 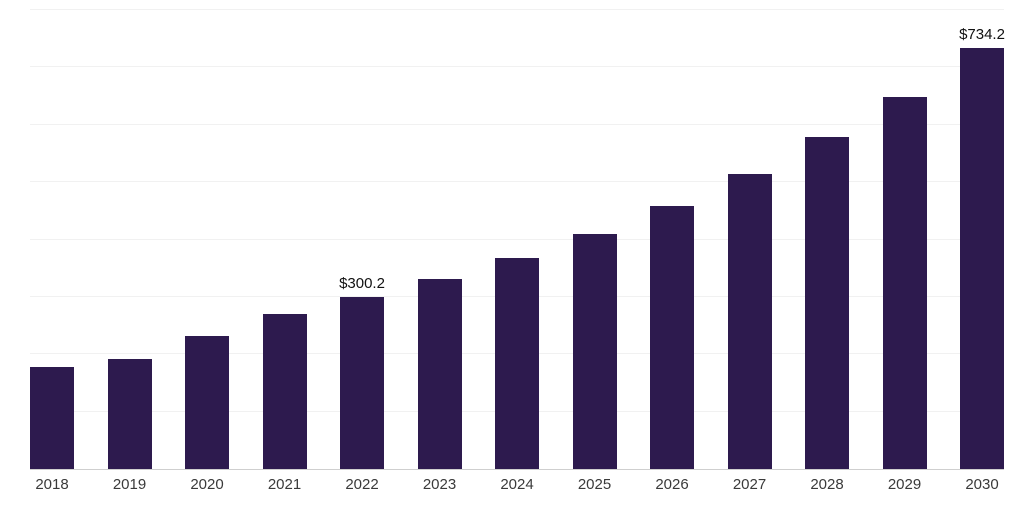 I want to click on bar-group-2028, so click(x=827, y=239).